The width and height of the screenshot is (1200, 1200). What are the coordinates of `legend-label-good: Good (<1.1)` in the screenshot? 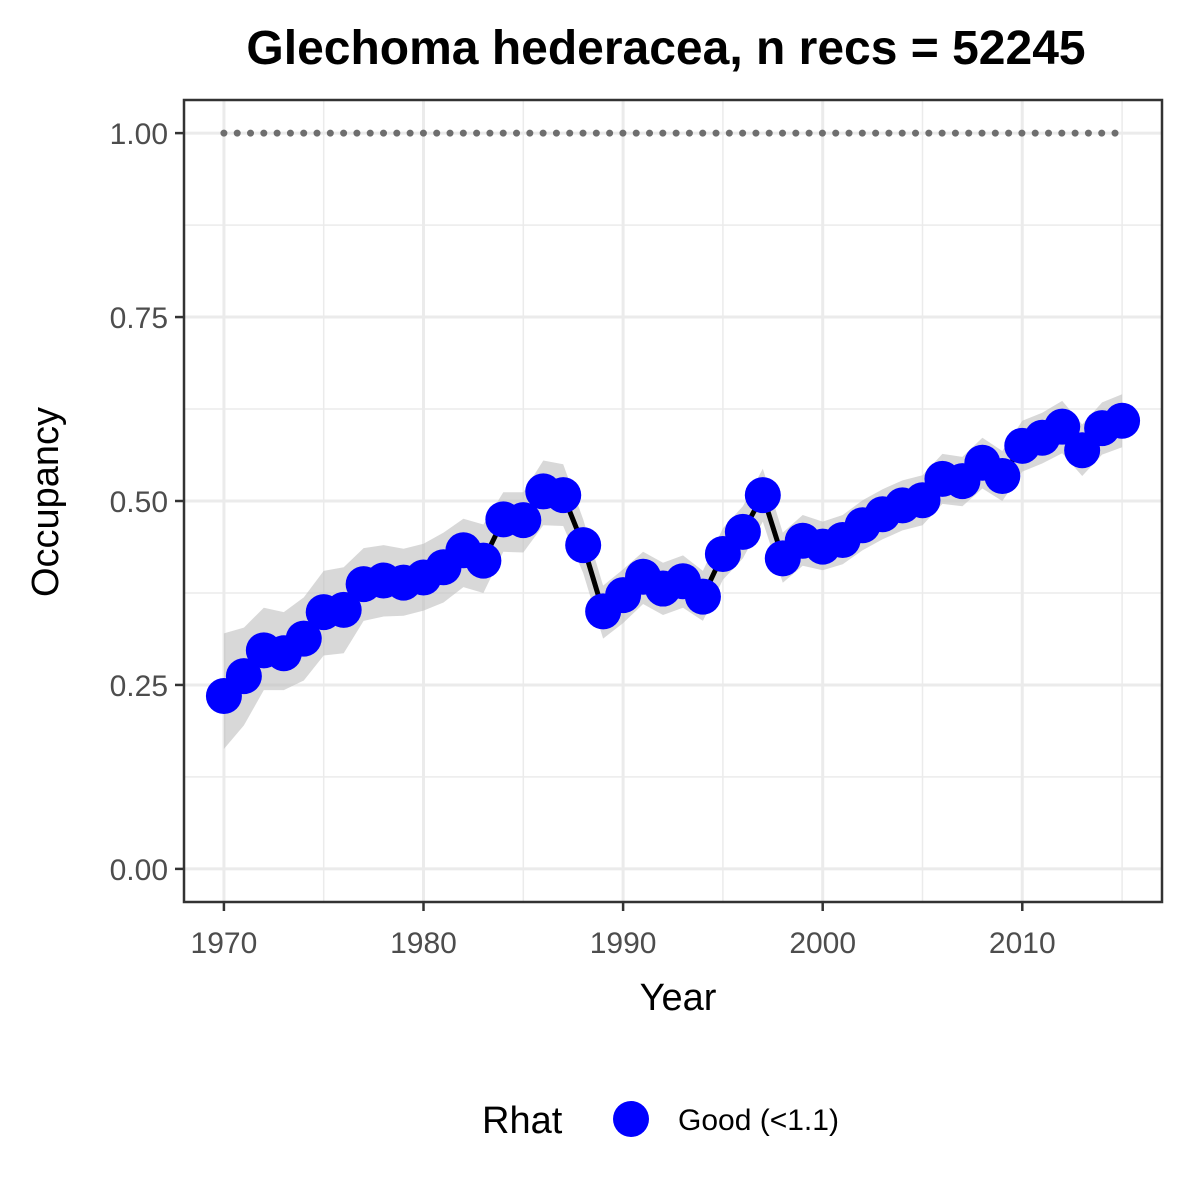 It's located at (758, 1120).